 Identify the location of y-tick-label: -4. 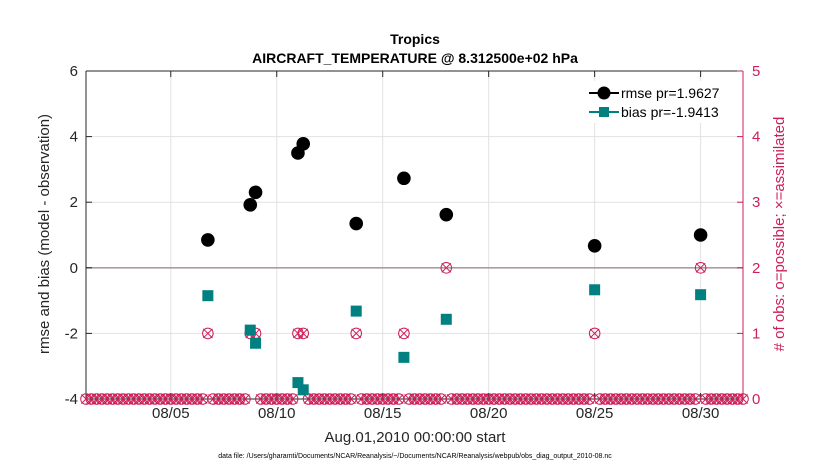
(71, 399).